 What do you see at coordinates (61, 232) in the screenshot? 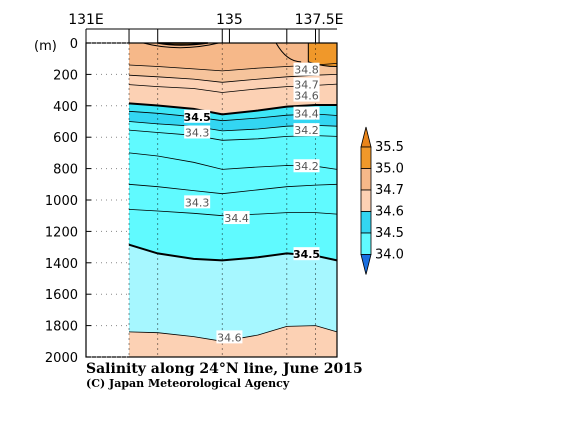
I see `y-tick-label: 1200` at bounding box center [61, 232].